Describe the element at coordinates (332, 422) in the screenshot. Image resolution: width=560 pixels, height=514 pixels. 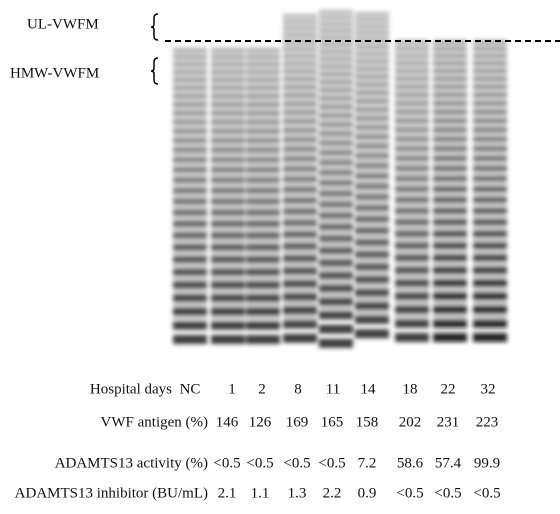
I see `cell: 165` at that location.